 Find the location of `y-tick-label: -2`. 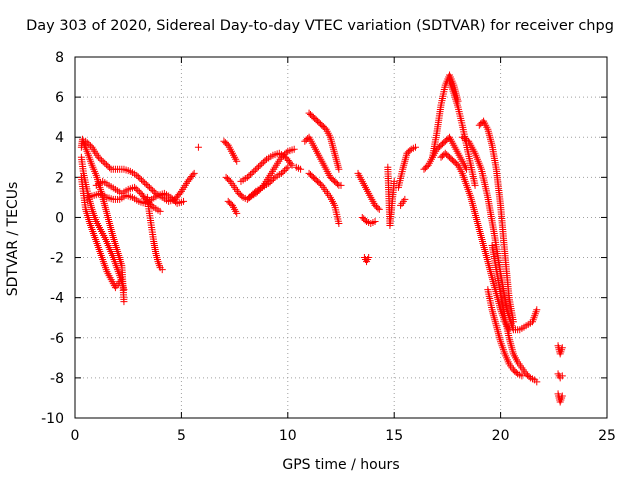

y-tick-label: -2 is located at coordinates (57, 259).